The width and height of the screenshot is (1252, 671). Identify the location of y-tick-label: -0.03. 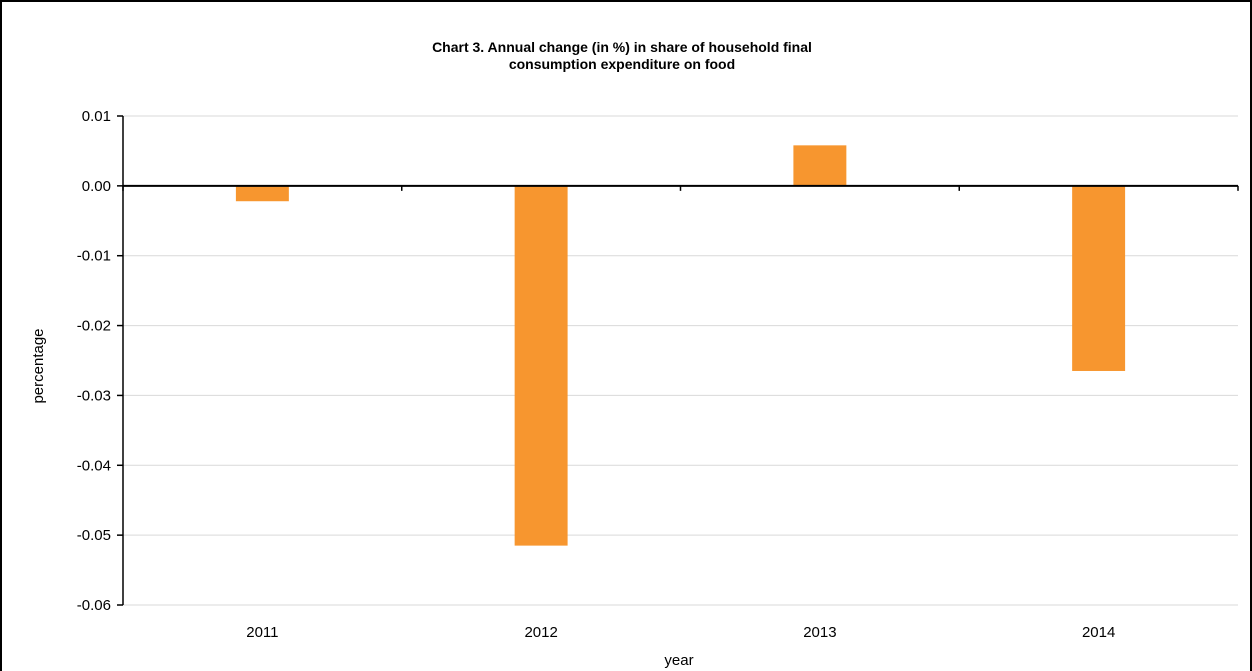
(94, 395).